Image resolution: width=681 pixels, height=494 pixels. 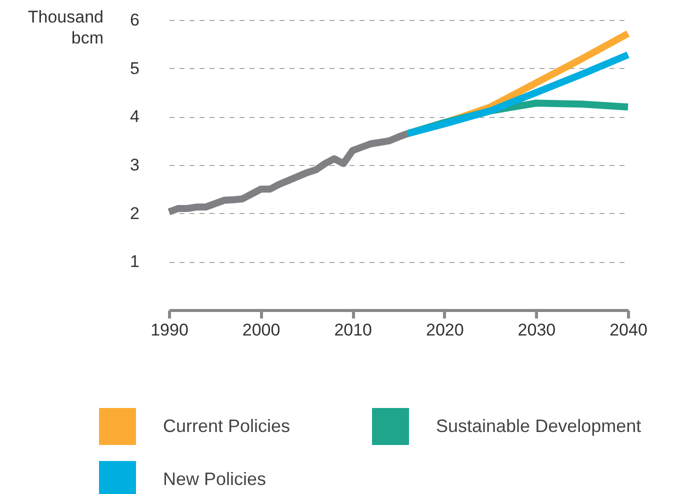 I want to click on y-tick-label: 2, so click(x=135, y=213).